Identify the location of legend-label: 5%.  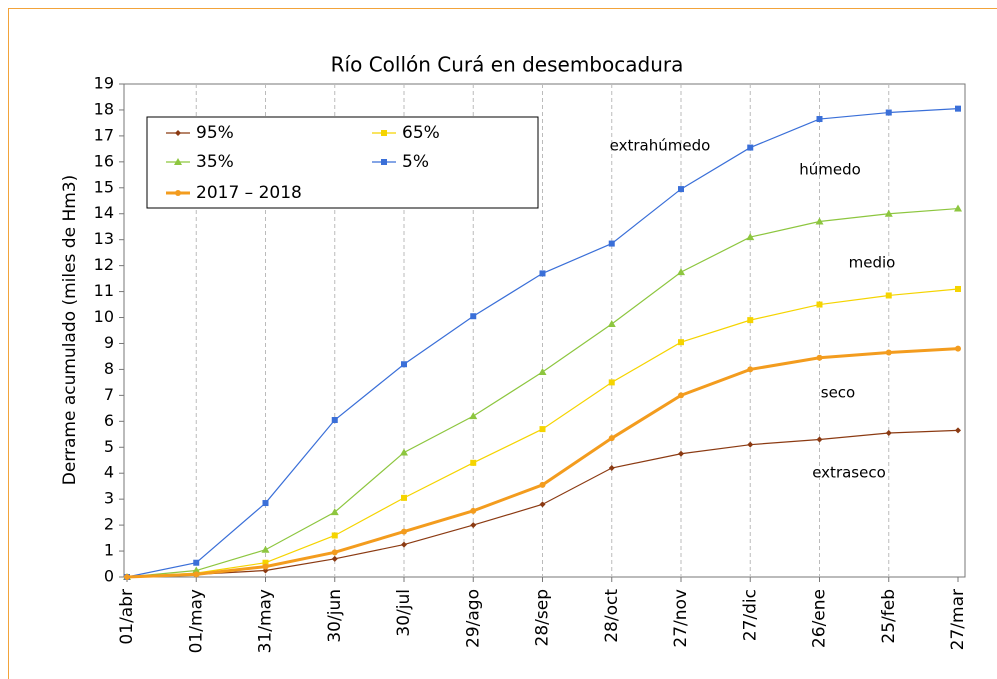
(415, 162).